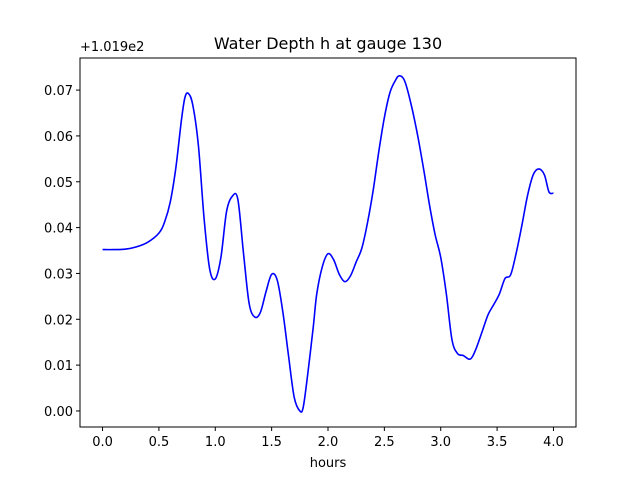  Describe the element at coordinates (328, 463) in the screenshot. I see `x-axis-label: hours` at that location.